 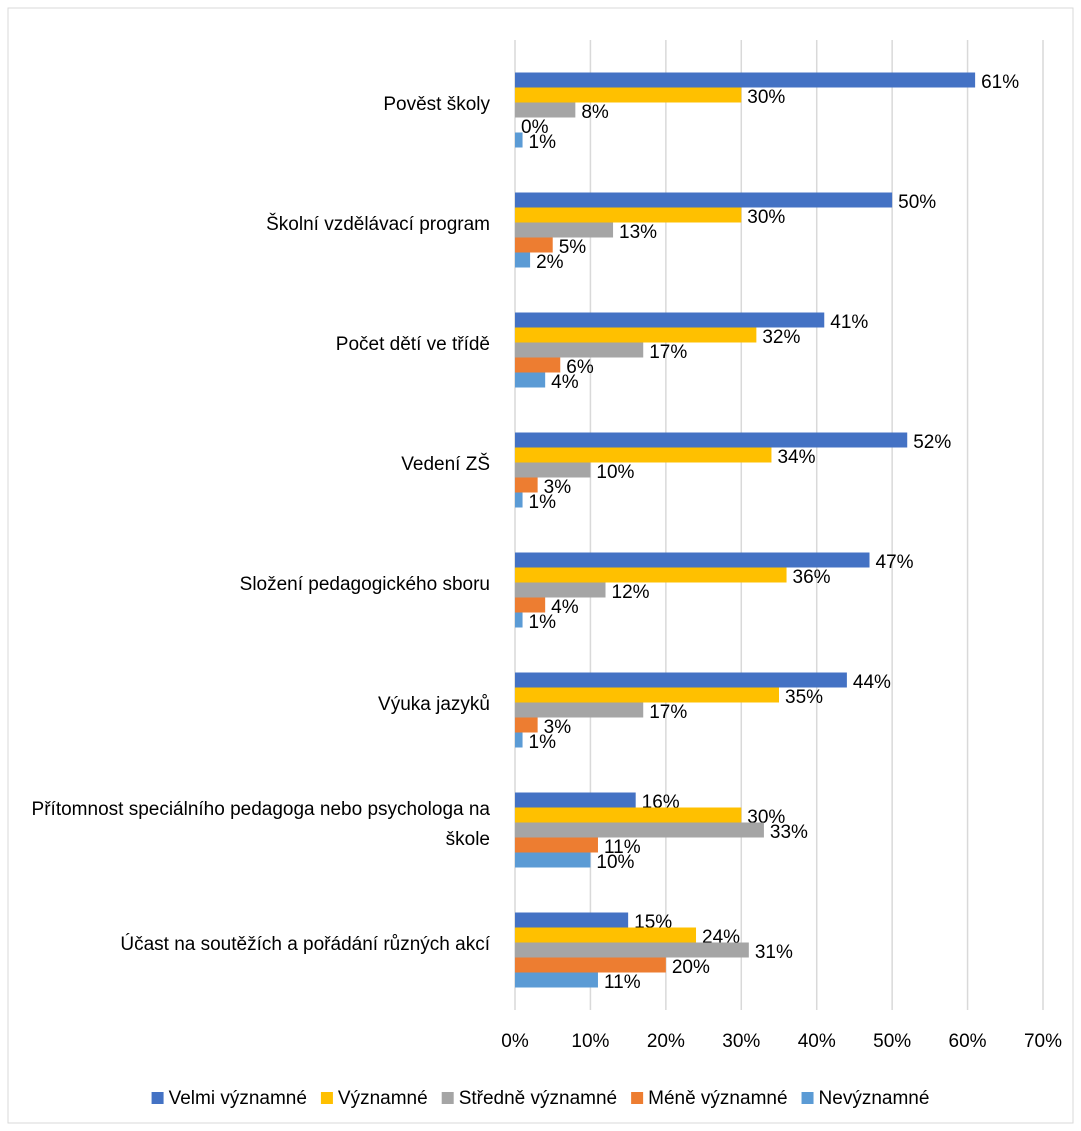 What do you see at coordinates (874, 1098) in the screenshot?
I see `legend-label: Nevýznamné` at bounding box center [874, 1098].